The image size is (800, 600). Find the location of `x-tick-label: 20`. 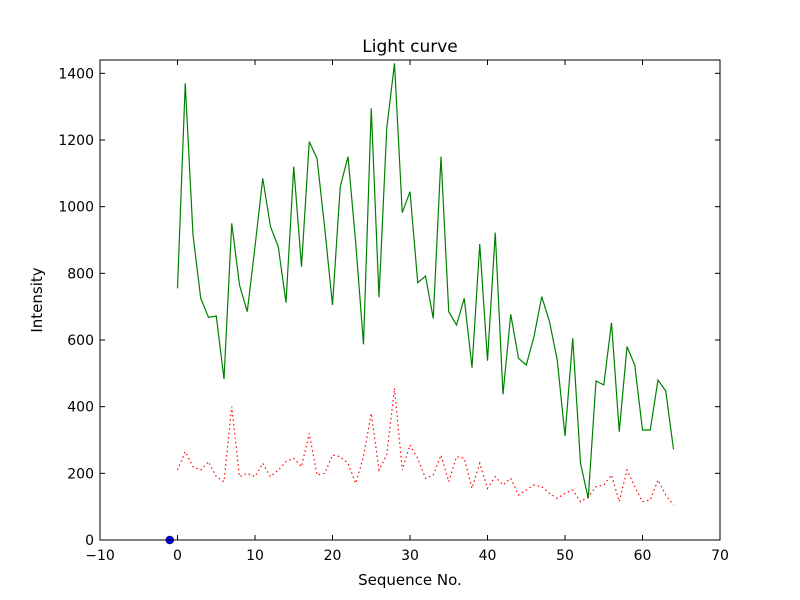

x-tick-label: 20 is located at coordinates (333, 556).